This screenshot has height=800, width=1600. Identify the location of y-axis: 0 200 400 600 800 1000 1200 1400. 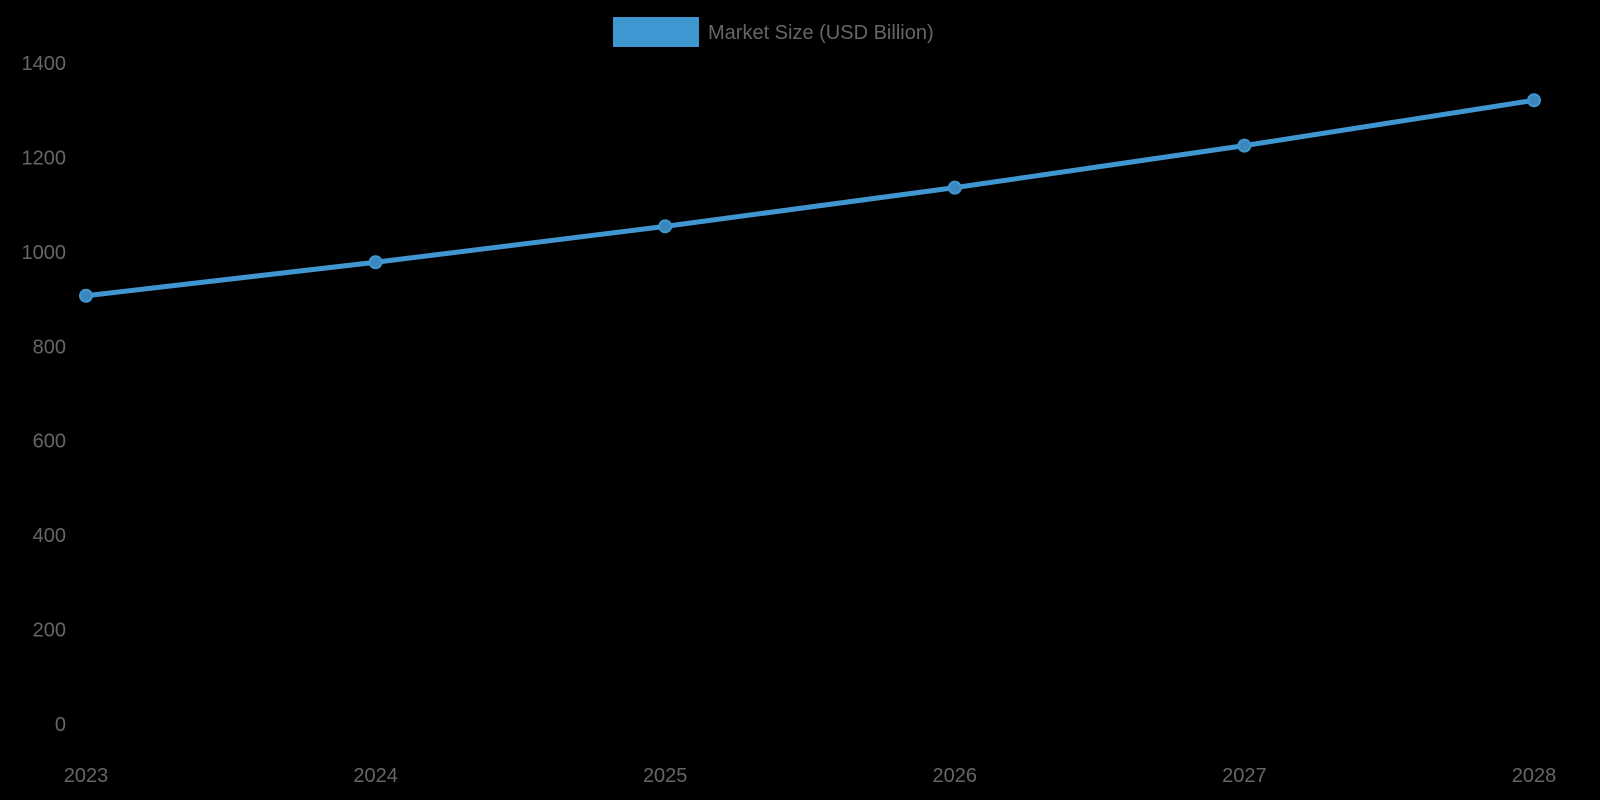
(44, 394).